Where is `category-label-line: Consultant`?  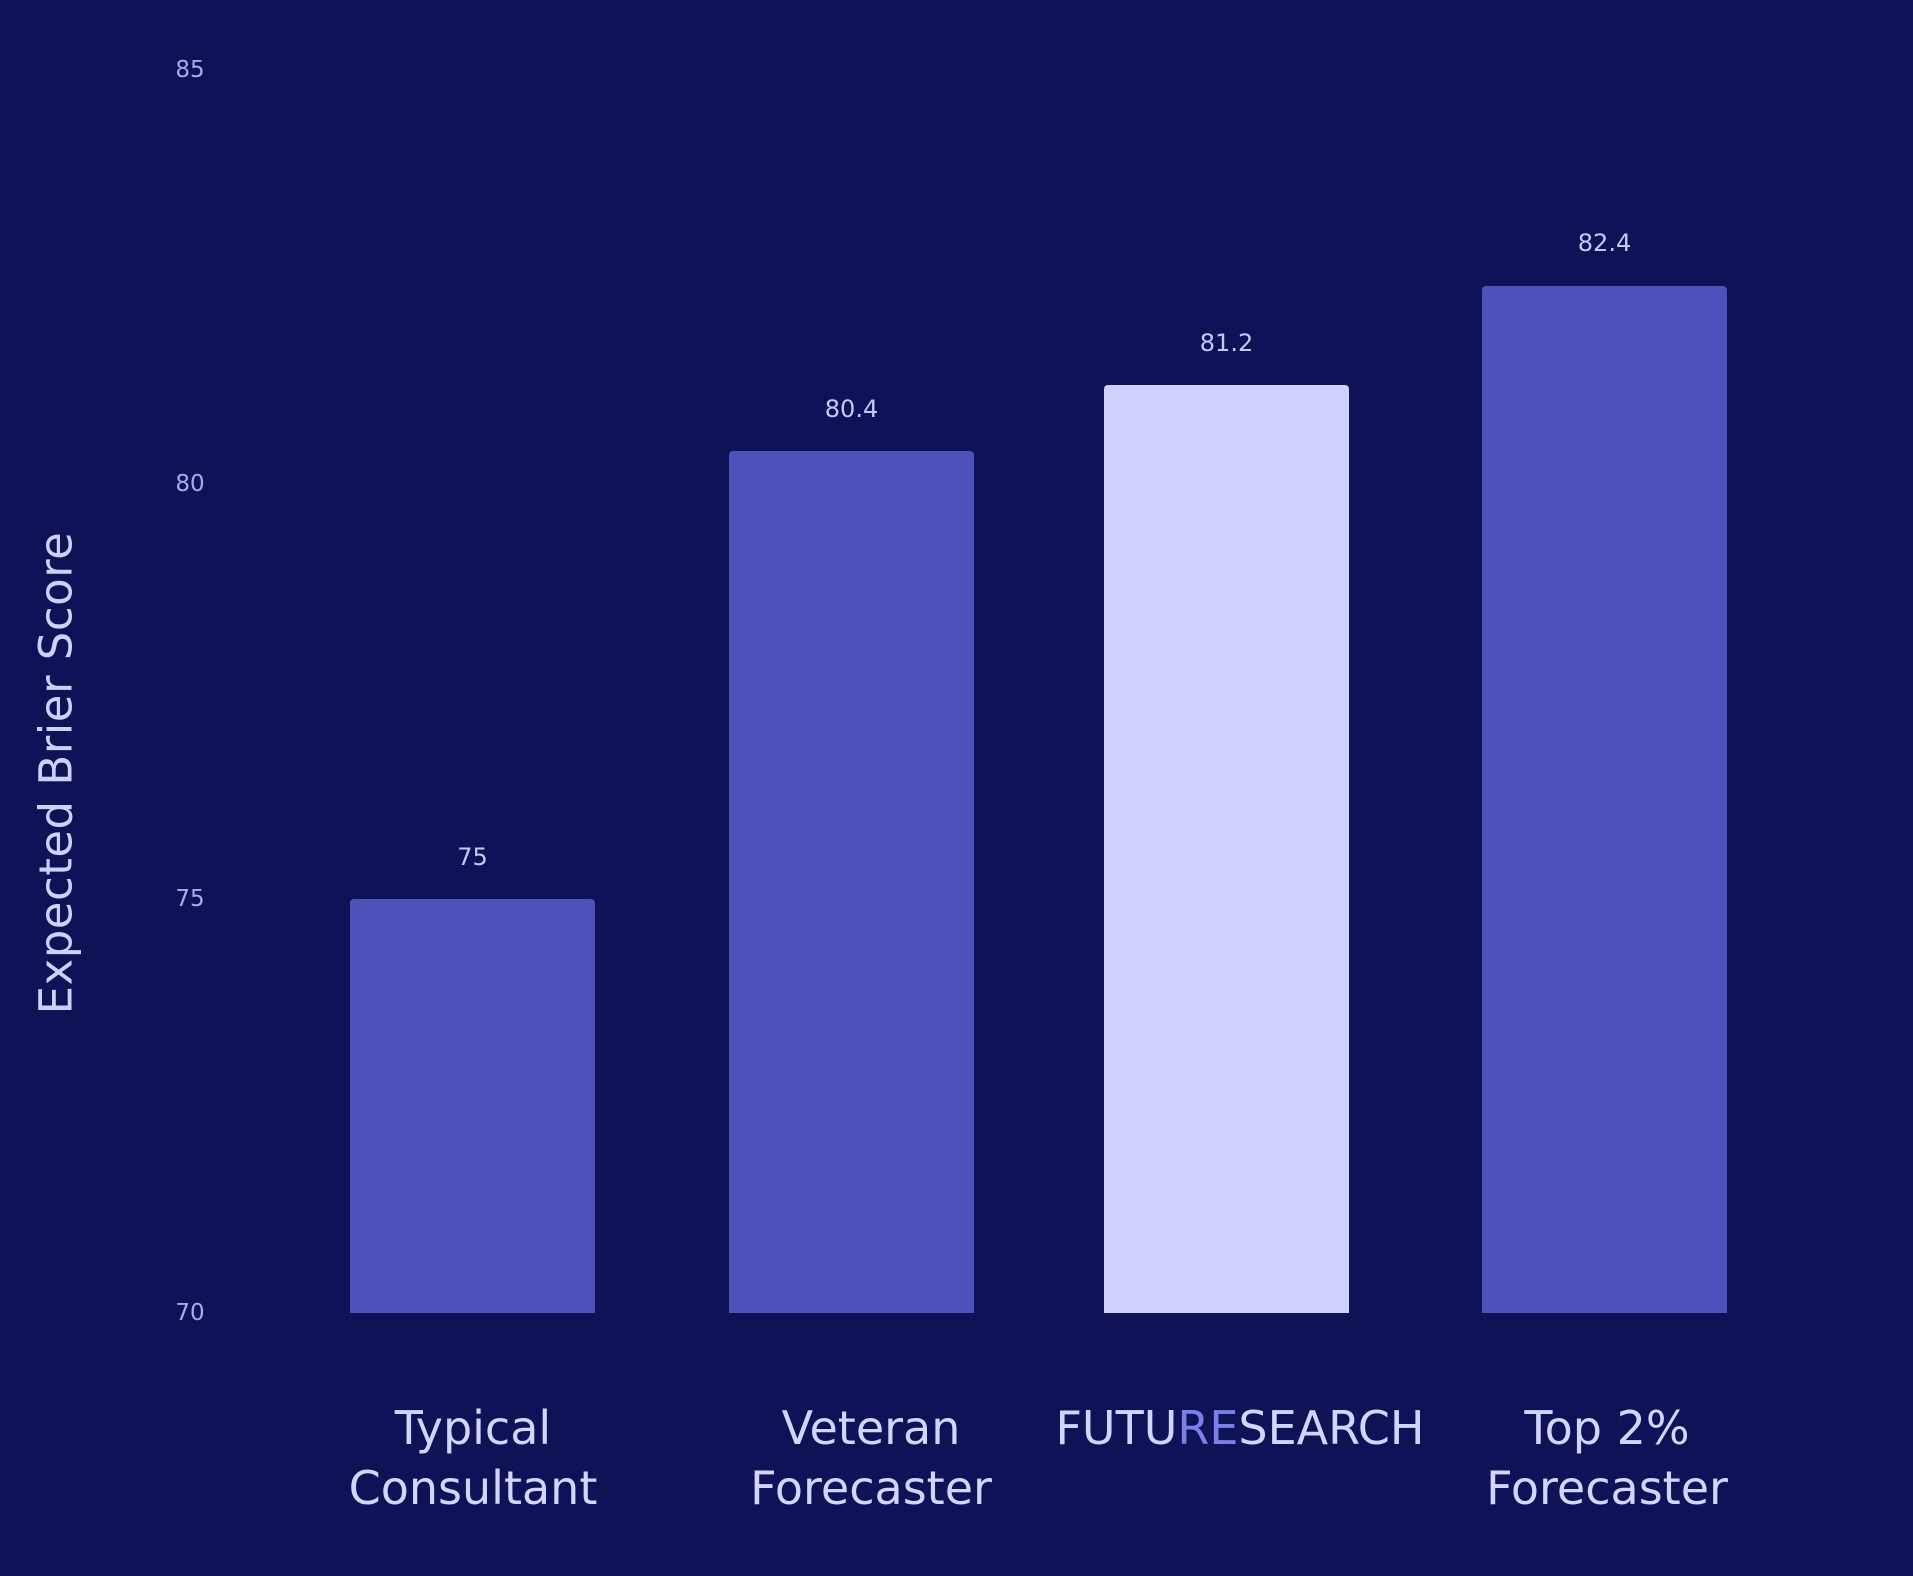
category-label-line: Consultant is located at coordinates (473, 1488).